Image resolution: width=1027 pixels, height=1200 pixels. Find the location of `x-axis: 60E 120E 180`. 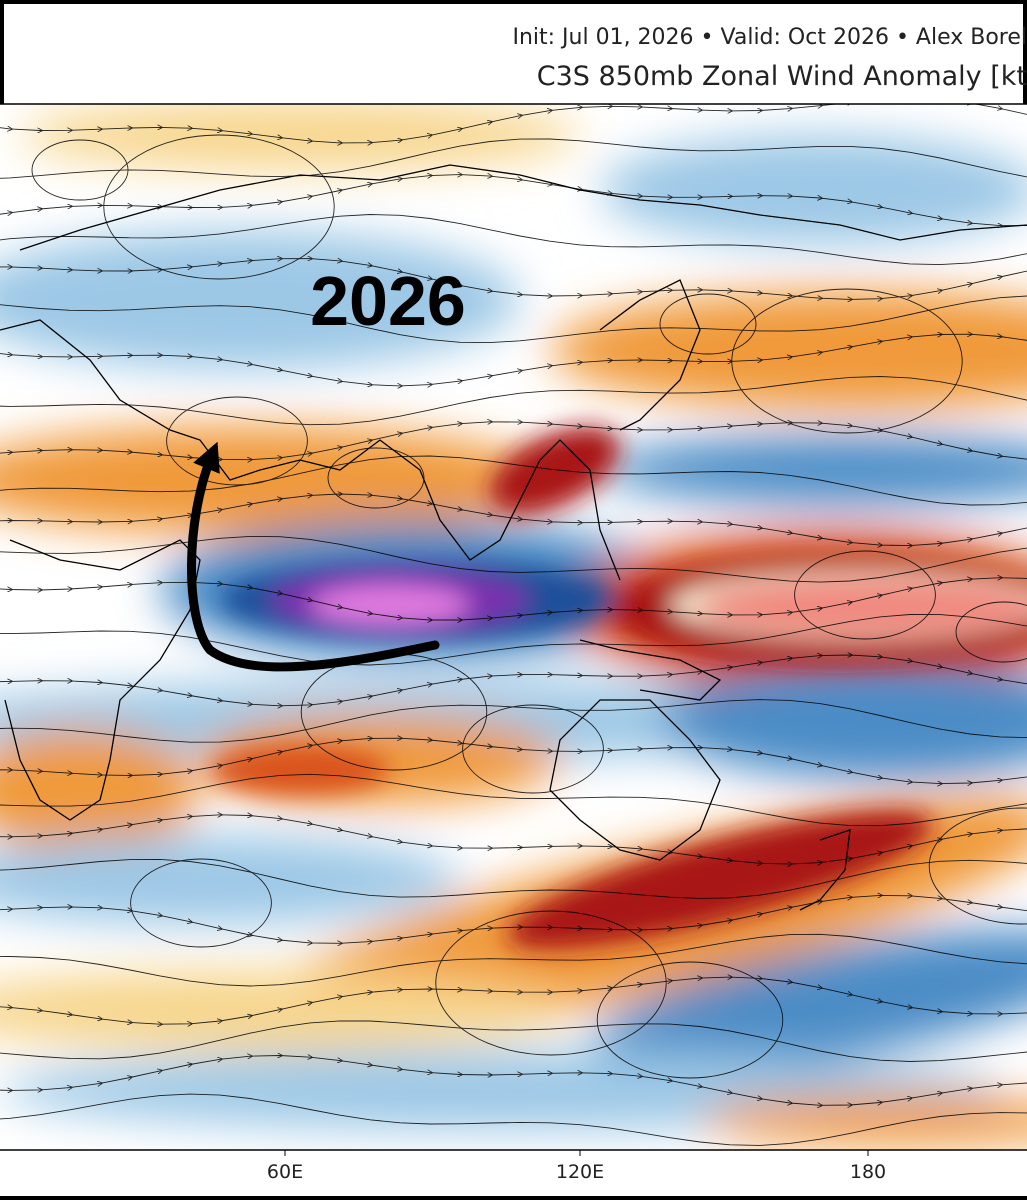

x-axis: 60E 120E 180 is located at coordinates (576, 1166).